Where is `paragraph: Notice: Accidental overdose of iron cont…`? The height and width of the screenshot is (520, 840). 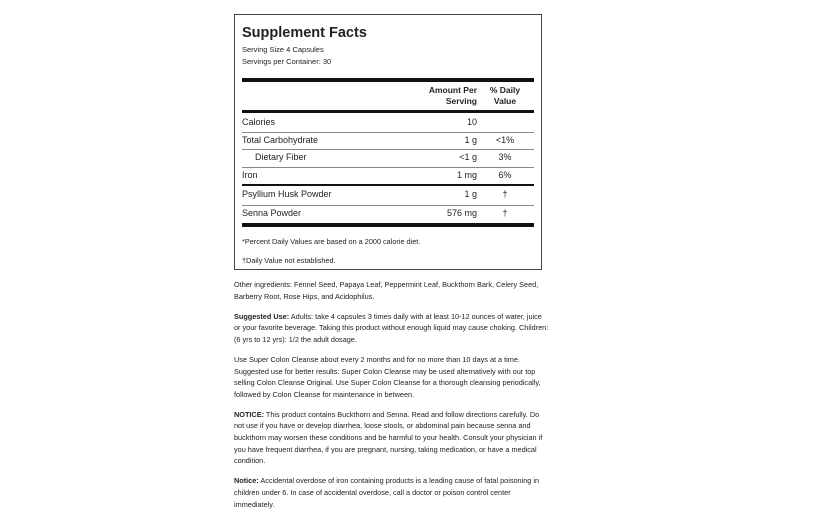 paragraph: Notice: Accidental overdose of iron cont… is located at coordinates (392, 492).